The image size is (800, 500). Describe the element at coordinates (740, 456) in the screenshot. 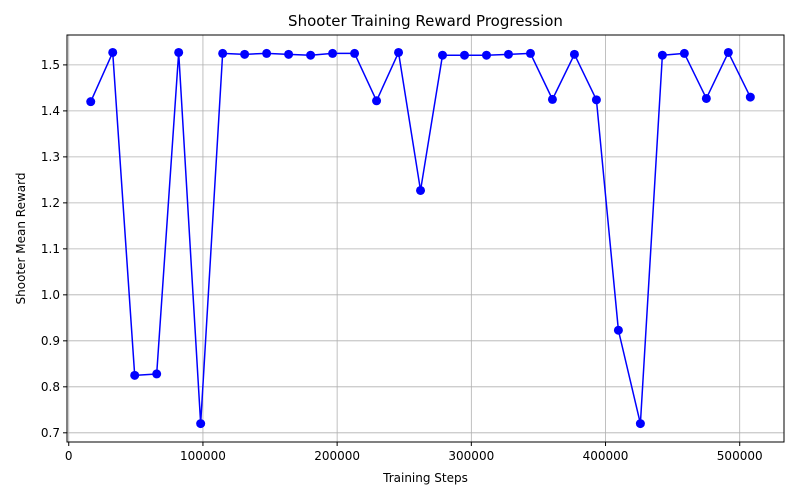

I see `x-tick-label: 500000` at that location.